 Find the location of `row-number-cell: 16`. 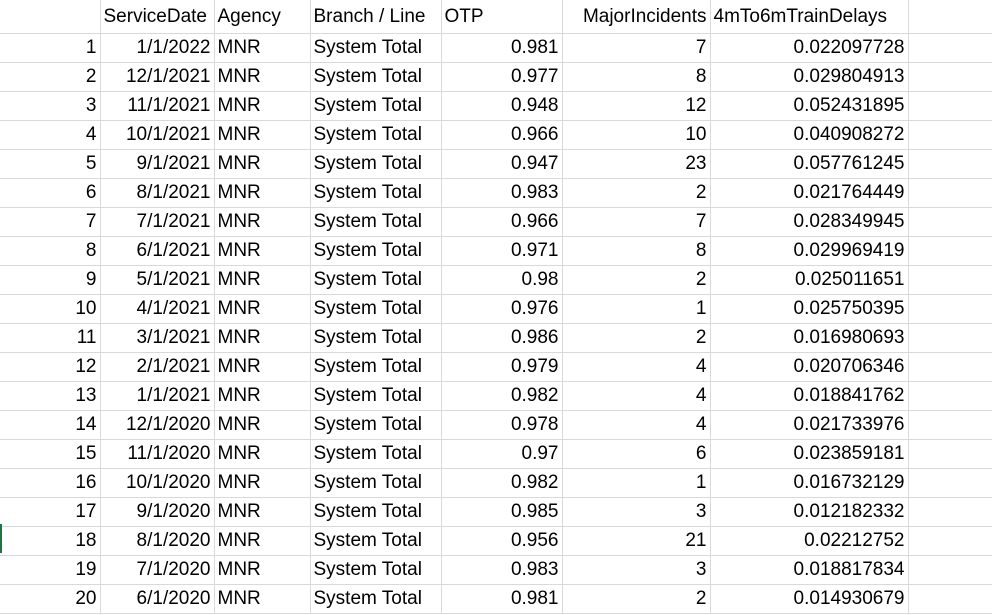

row-number-cell: 16 is located at coordinates (50, 483).